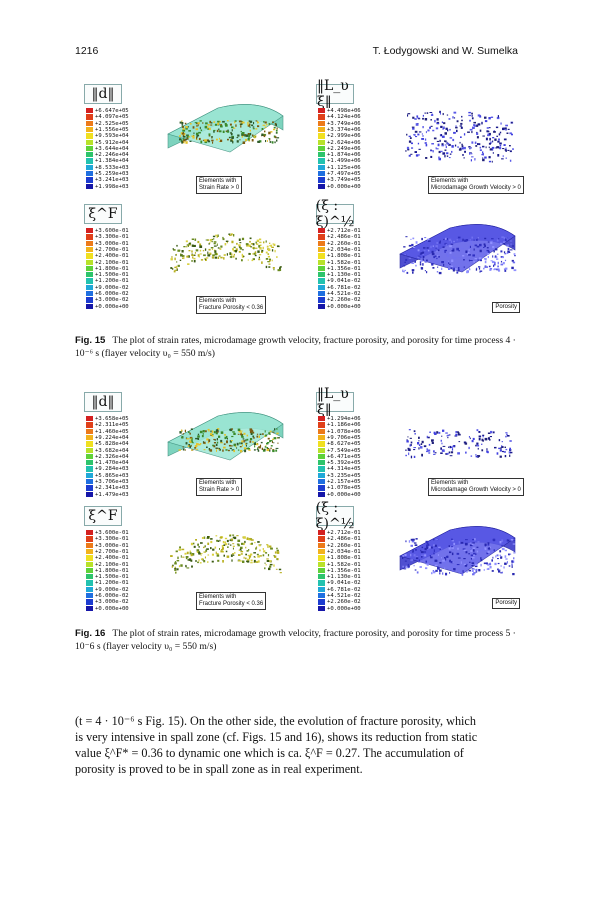 The width and height of the screenshot is (593, 900). I want to click on legend-value: +1.800e-01, so click(112, 268).